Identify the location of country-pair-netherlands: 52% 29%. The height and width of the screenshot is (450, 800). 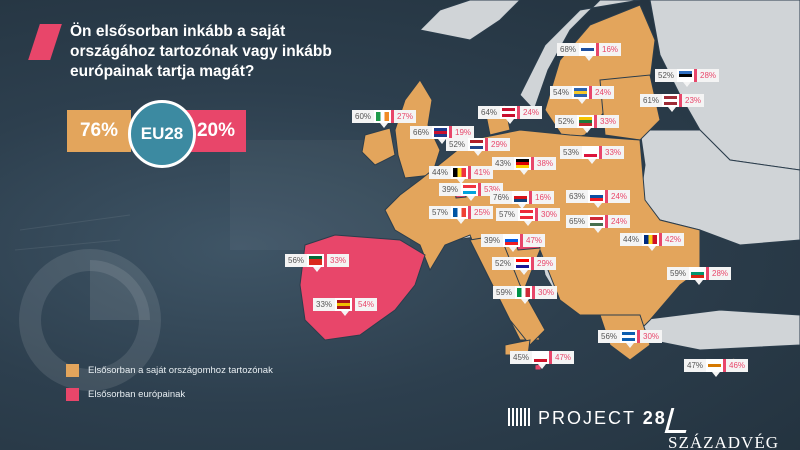
(478, 147).